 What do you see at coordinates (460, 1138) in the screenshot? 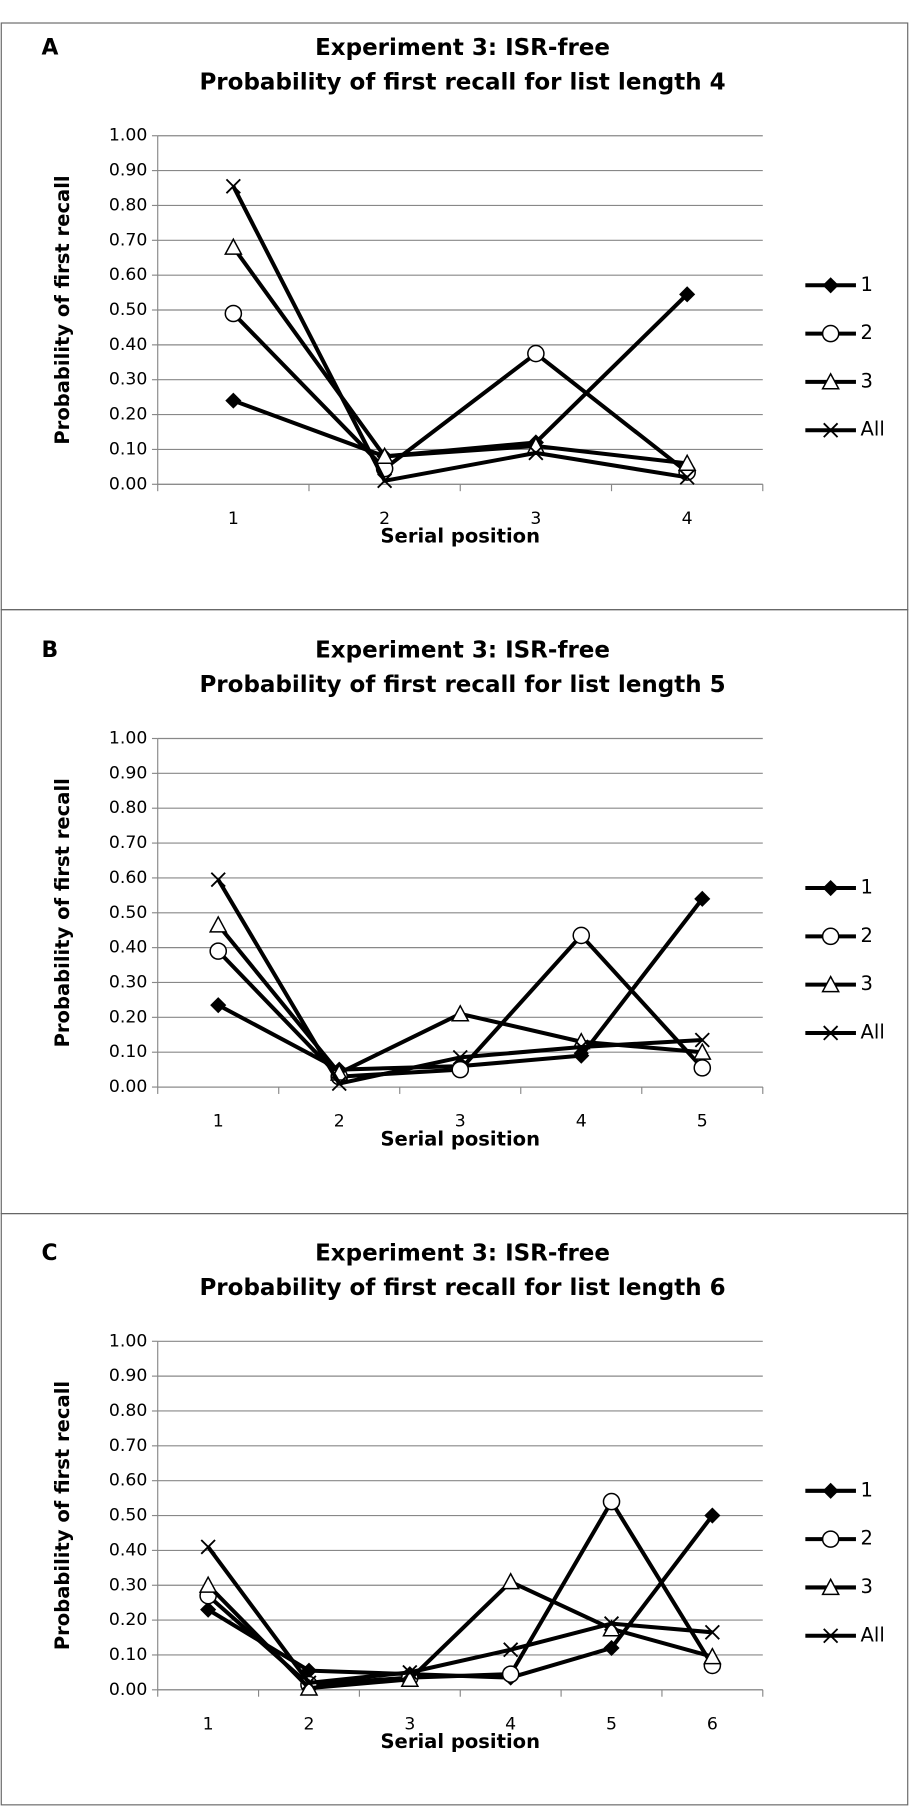
I see `x-axis-label: Serial position` at bounding box center [460, 1138].